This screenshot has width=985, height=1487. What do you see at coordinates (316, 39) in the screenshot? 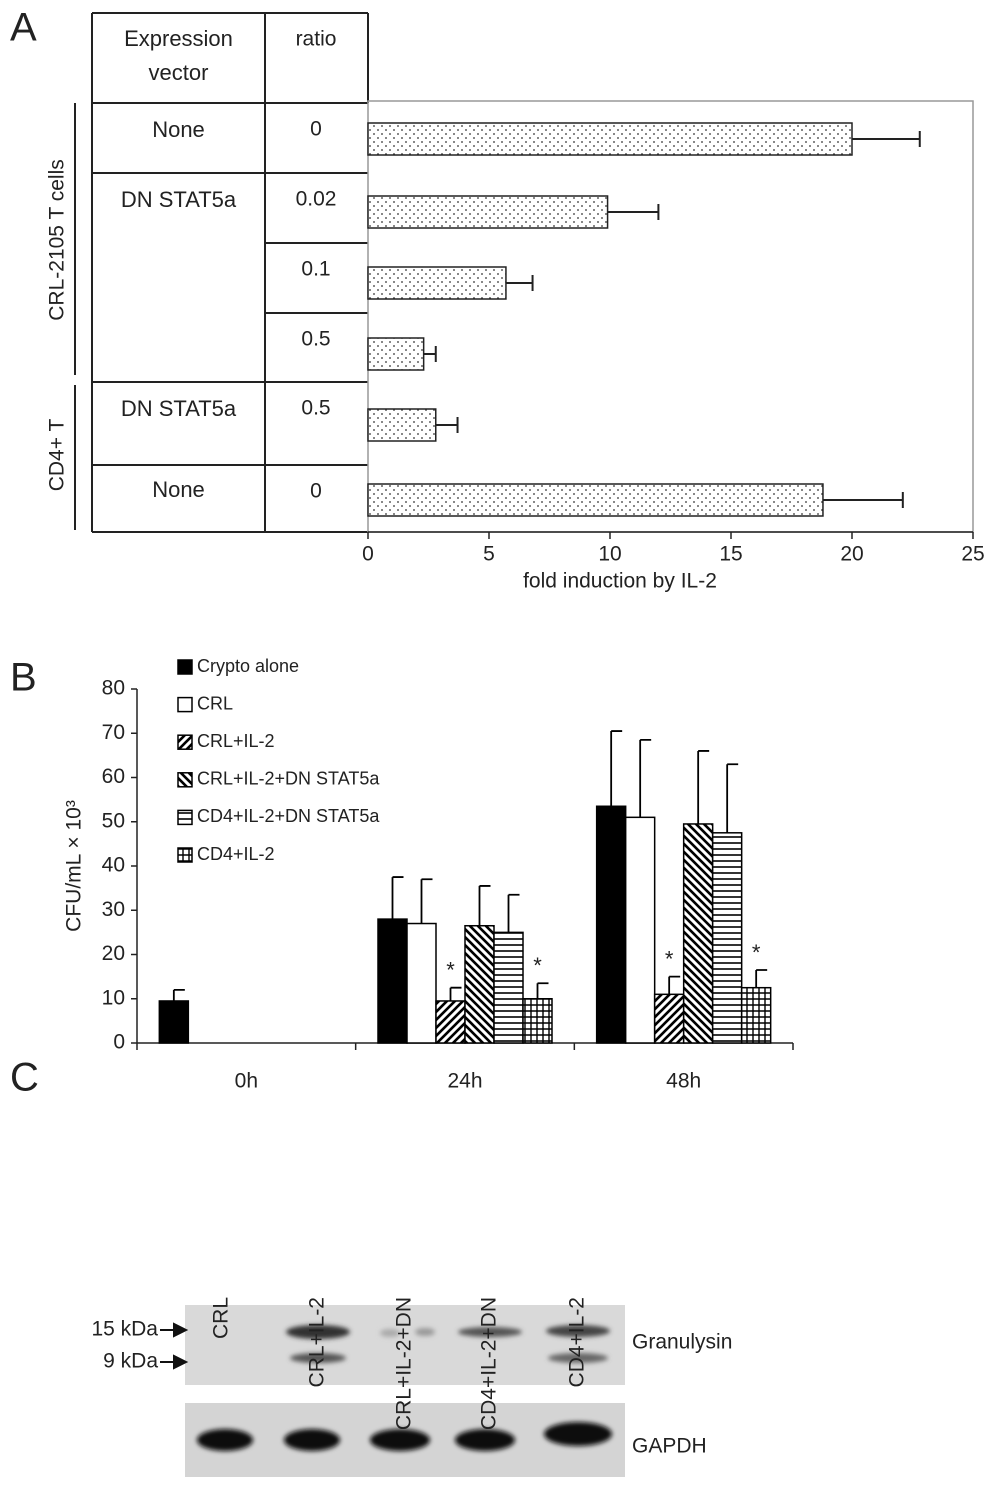
I see `column-header: ratio` at bounding box center [316, 39].